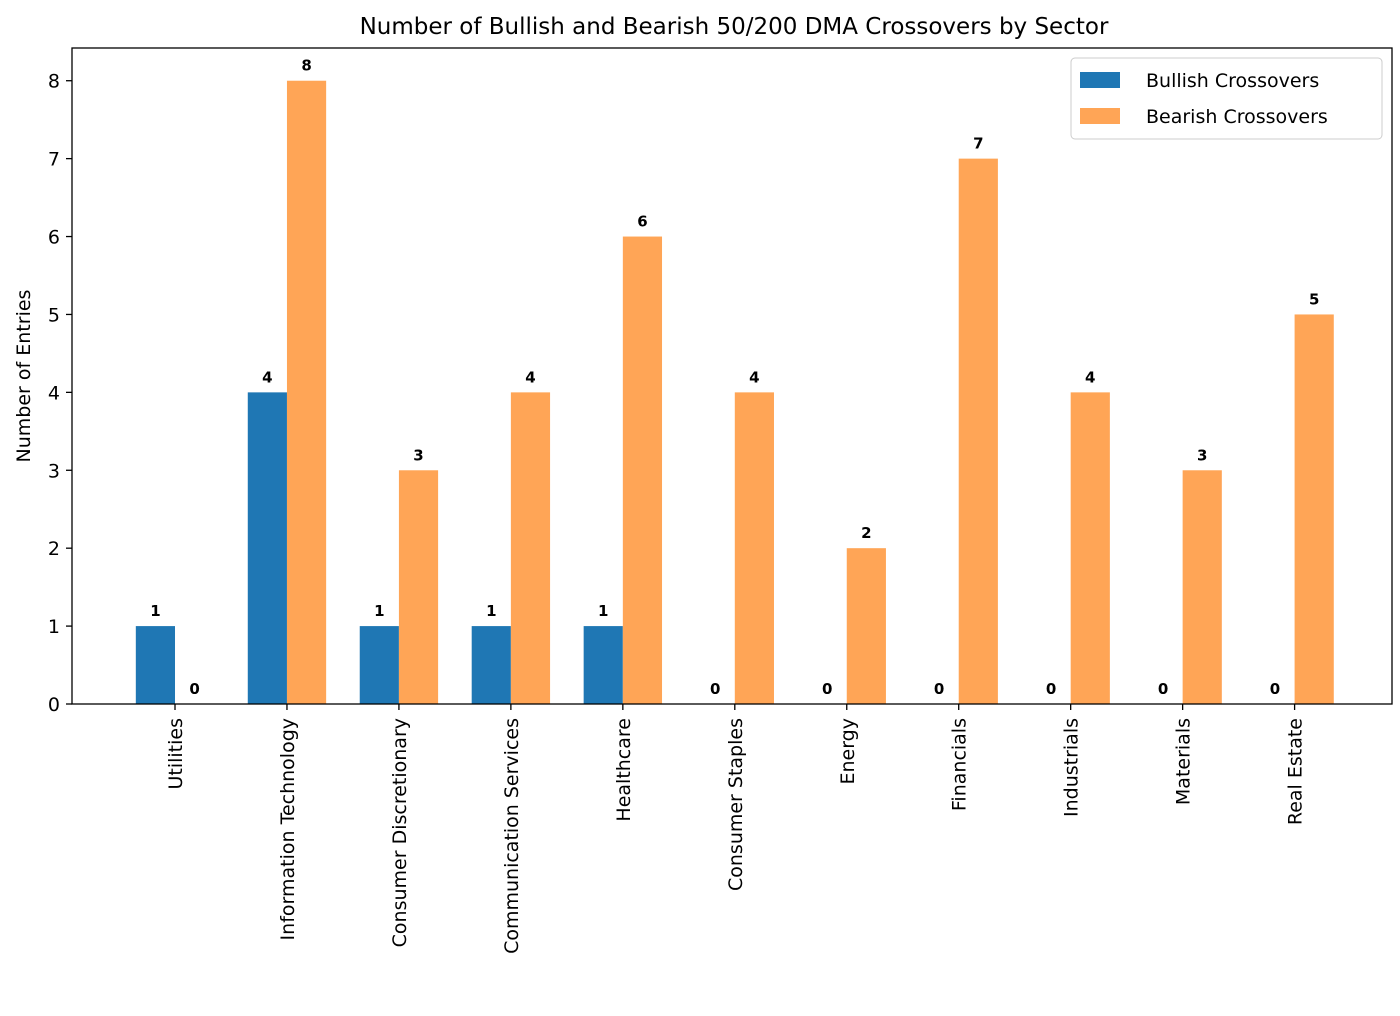 Image resolution: width=1400 pixels, height=1016 pixels. What do you see at coordinates (866, 533) in the screenshot?
I see `data-label: 2` at bounding box center [866, 533].